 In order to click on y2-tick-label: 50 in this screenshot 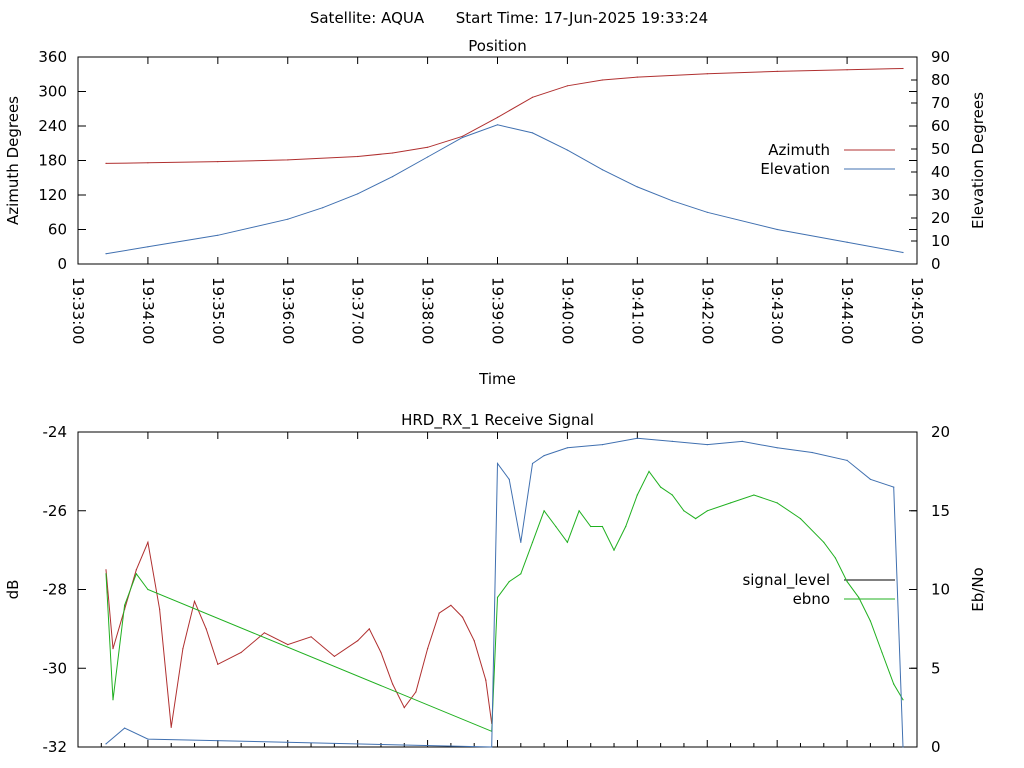, I will do `click(940, 149)`.